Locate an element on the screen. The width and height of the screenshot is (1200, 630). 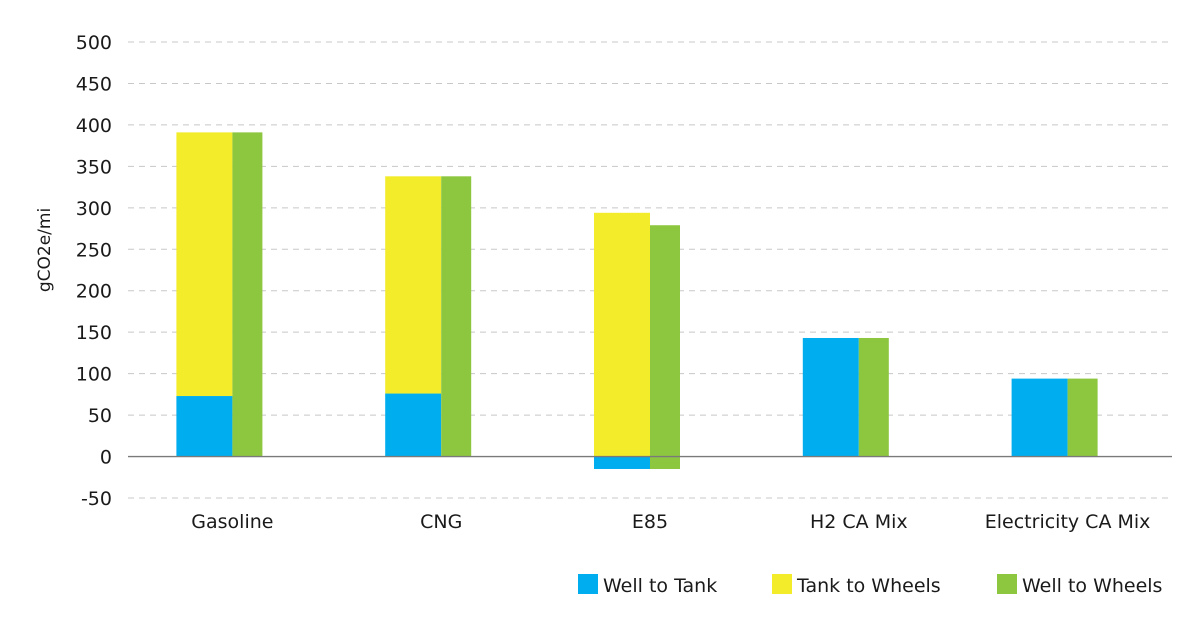
legend: Well to Tank Tank to Wheels Well to Wheels is located at coordinates (870, 585).